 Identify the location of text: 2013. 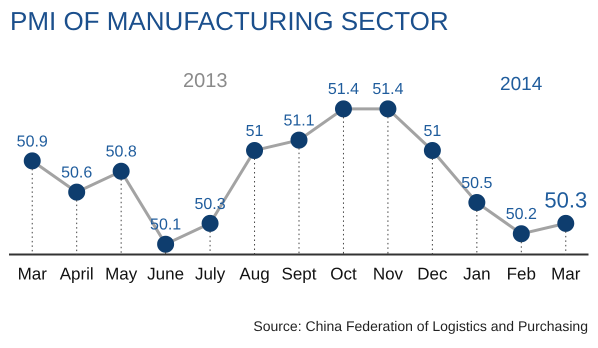
(205, 81).